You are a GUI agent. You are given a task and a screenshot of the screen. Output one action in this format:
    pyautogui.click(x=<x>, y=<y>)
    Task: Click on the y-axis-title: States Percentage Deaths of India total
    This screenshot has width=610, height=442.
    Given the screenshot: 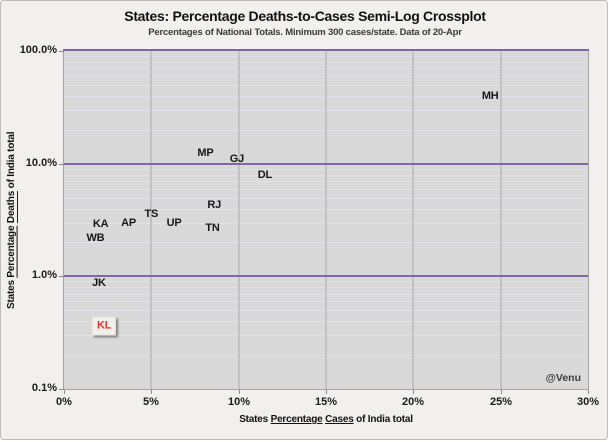 What is the action you would take?
    pyautogui.click(x=14, y=220)
    